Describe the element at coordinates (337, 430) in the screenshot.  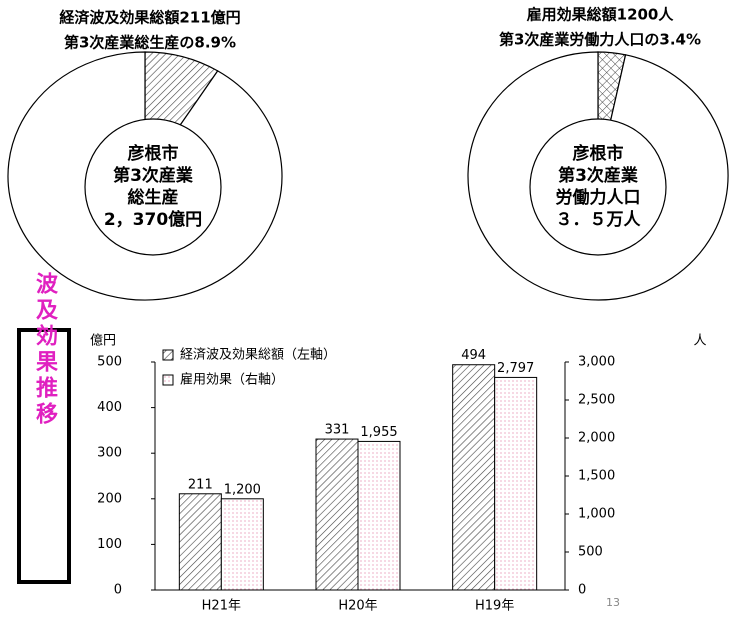
I see `data-label: 331` at that location.